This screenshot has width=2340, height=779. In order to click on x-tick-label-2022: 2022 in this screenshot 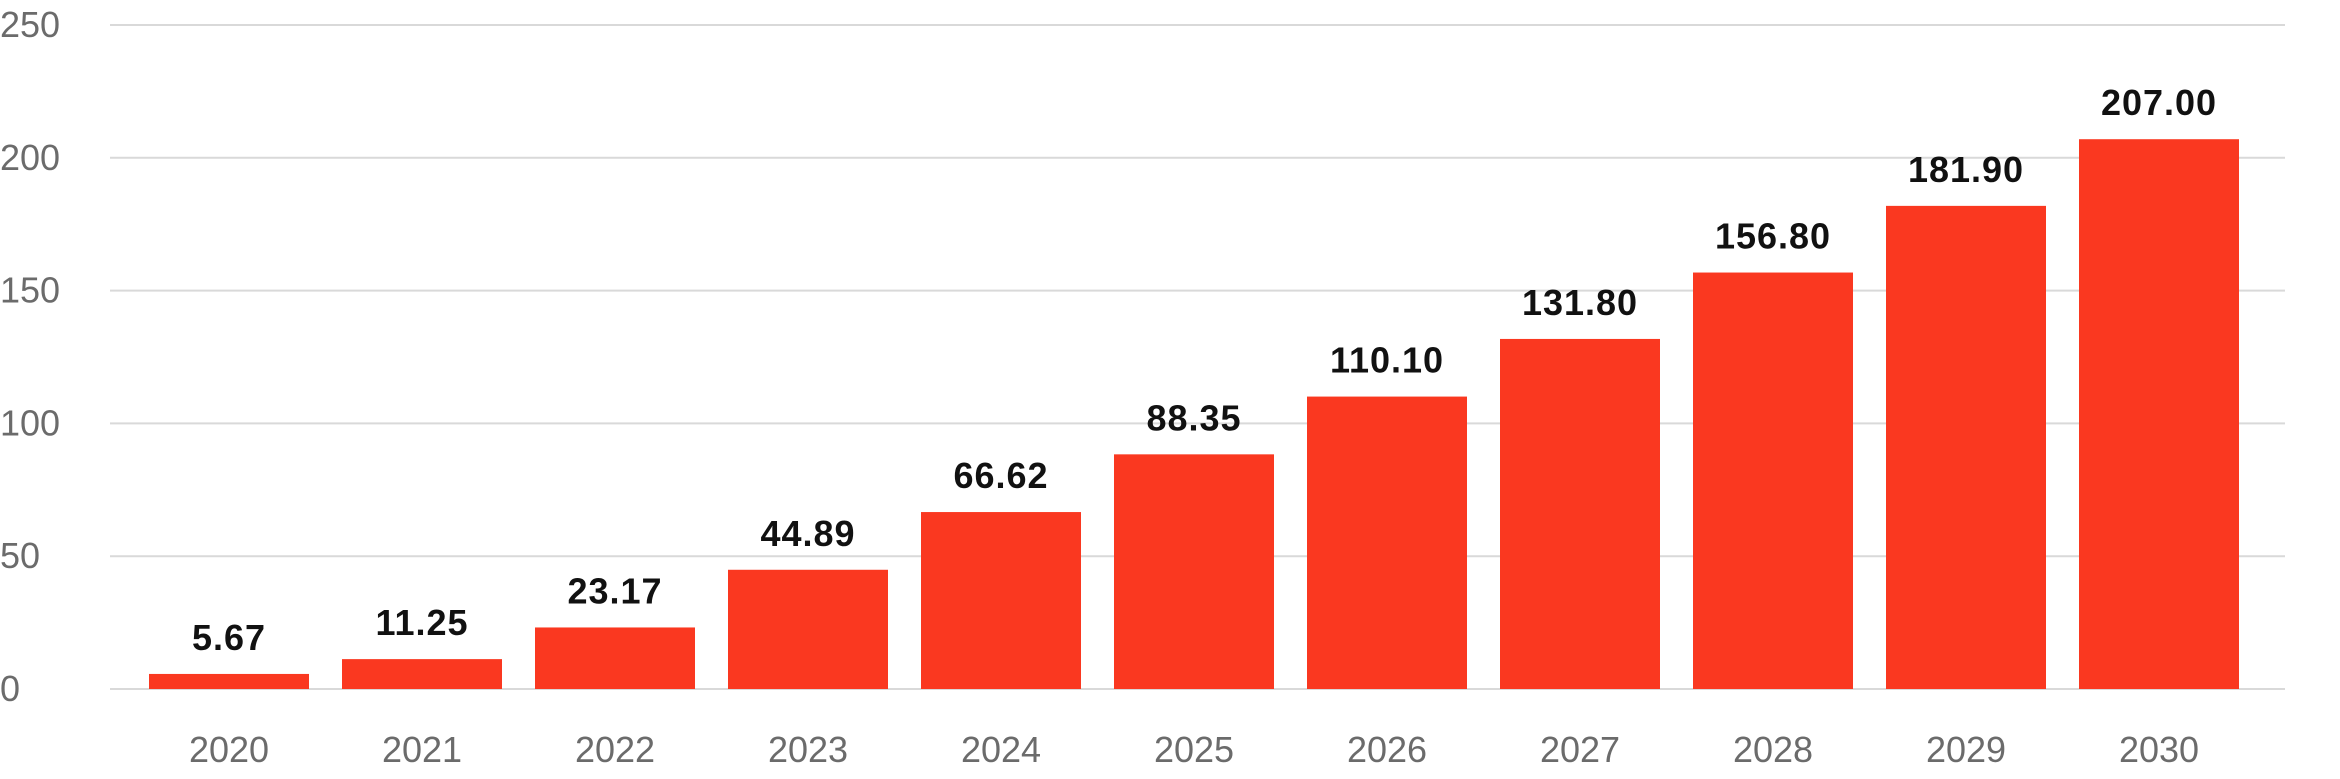, I will do `click(615, 749)`.